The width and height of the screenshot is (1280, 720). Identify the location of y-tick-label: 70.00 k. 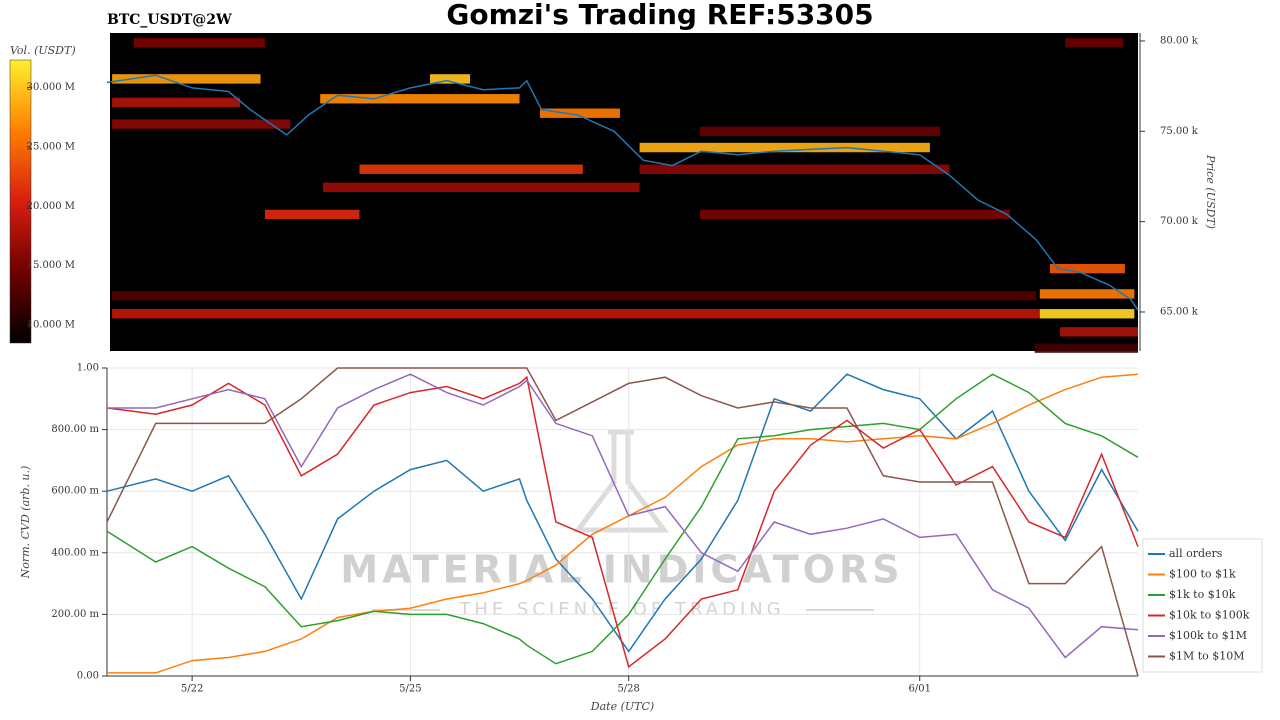
(1179, 221).